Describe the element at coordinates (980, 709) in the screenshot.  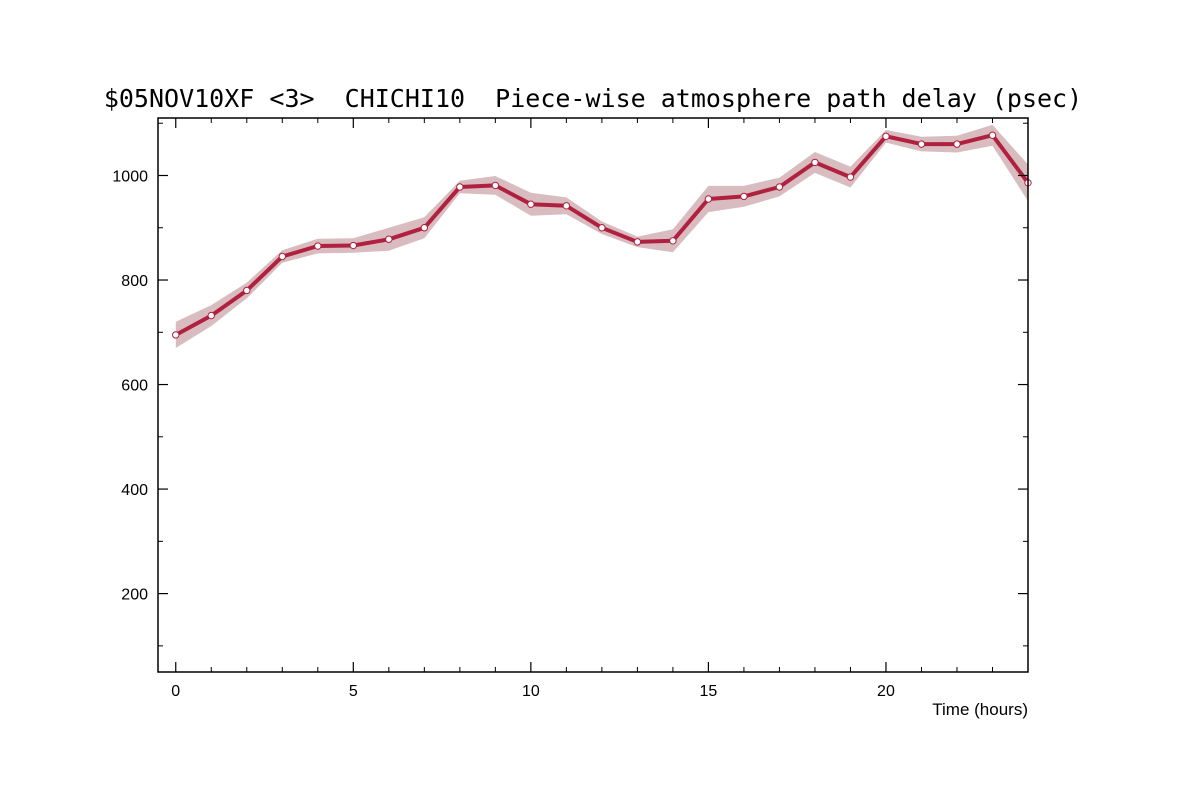
I see `x-axis-label: Time (hours)` at that location.